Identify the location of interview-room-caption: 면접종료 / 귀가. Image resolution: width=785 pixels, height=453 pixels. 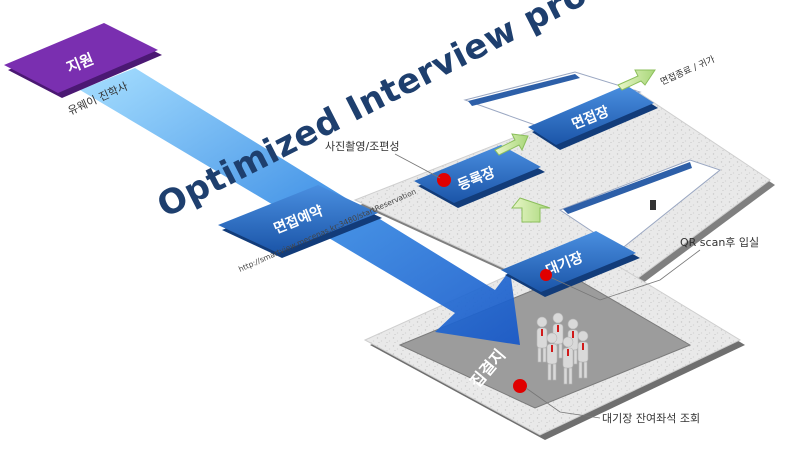
(687, 70).